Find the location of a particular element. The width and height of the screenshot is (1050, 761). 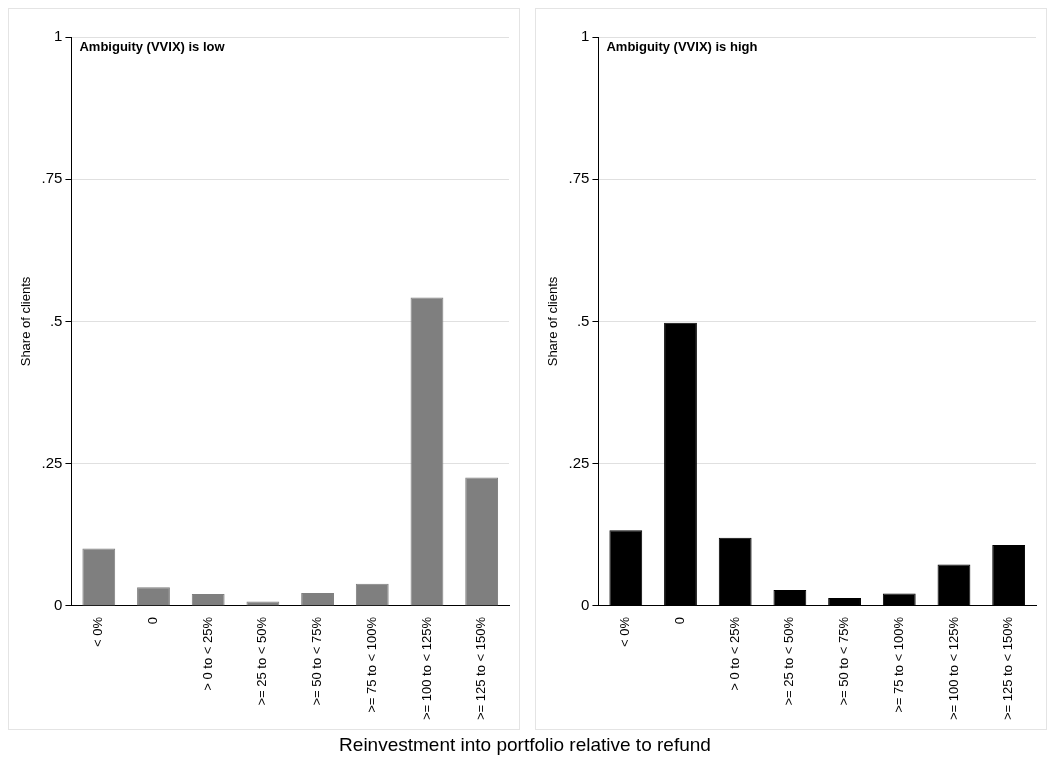

chart-title: Ambiguity (VVIX) is low is located at coordinates (152, 47).